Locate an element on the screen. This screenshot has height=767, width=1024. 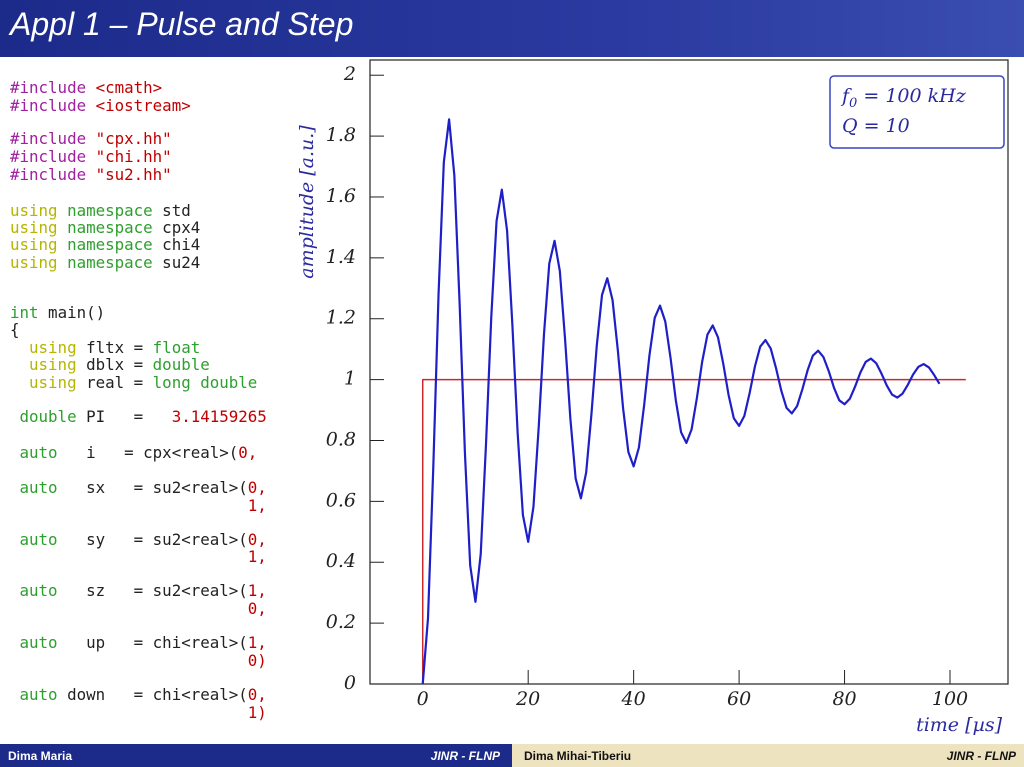
code-line: auto i = cpx<real>(0, is located at coordinates (134, 452).